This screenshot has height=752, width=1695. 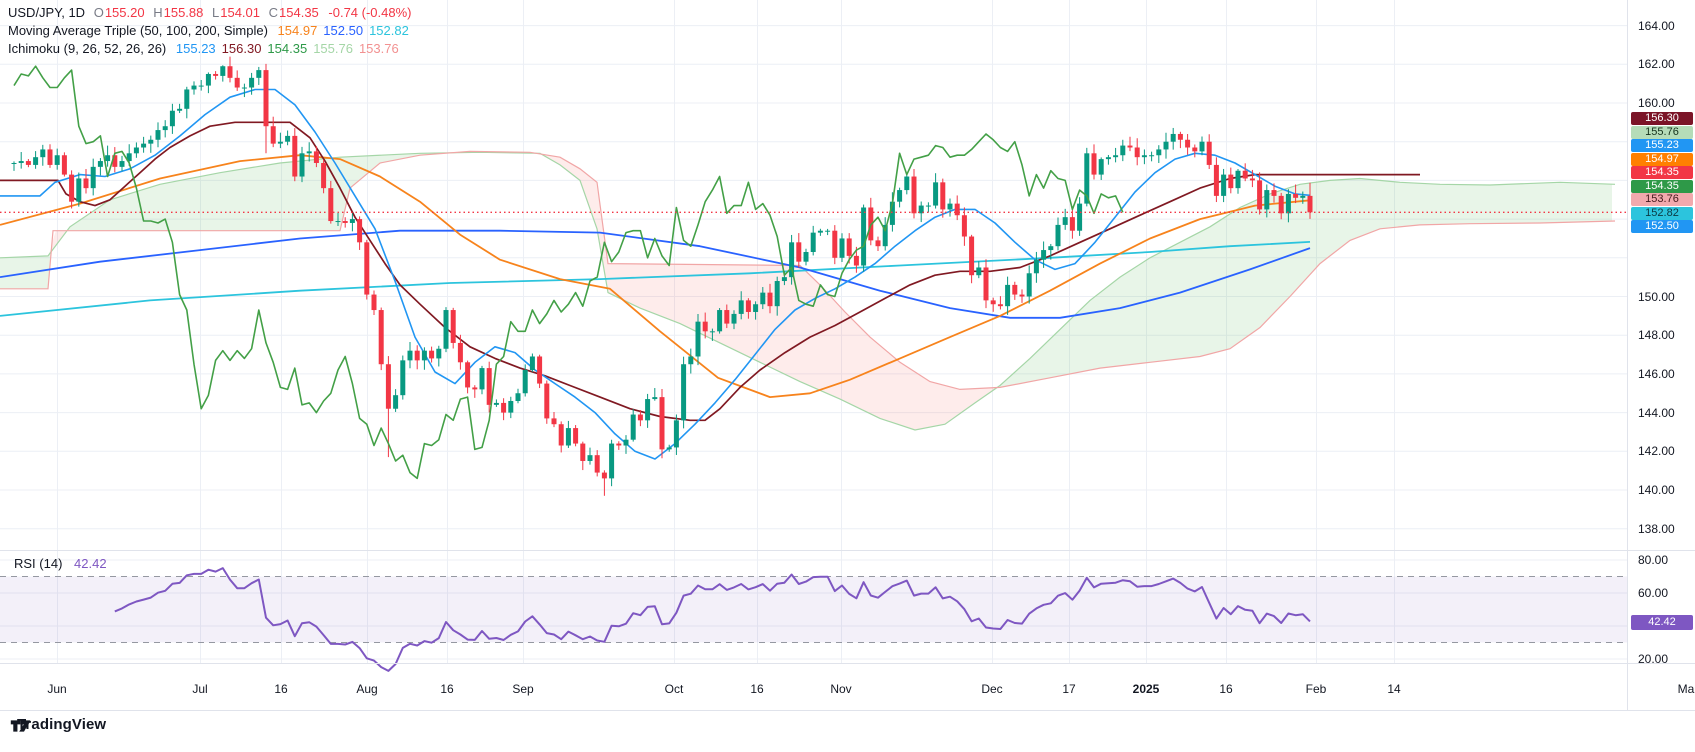 I want to click on ma100-line, so click(x=655, y=274).